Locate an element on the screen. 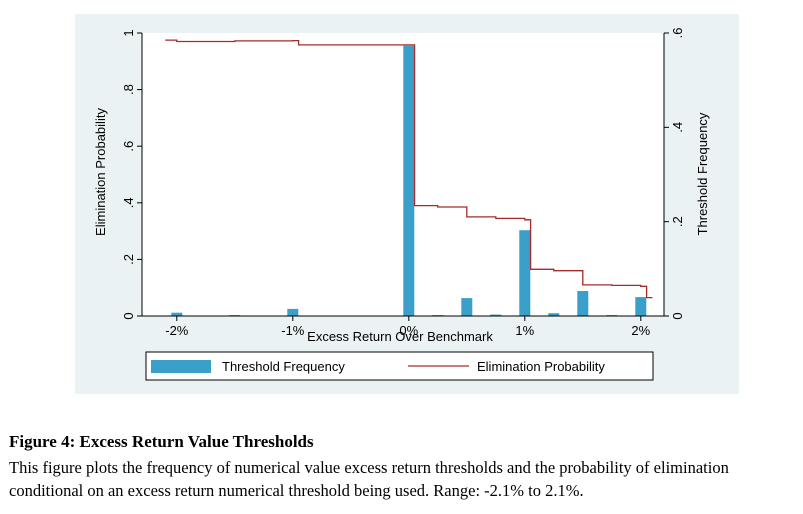 This screenshot has height=514, width=803. x-tick-label: -1% is located at coordinates (293, 330).